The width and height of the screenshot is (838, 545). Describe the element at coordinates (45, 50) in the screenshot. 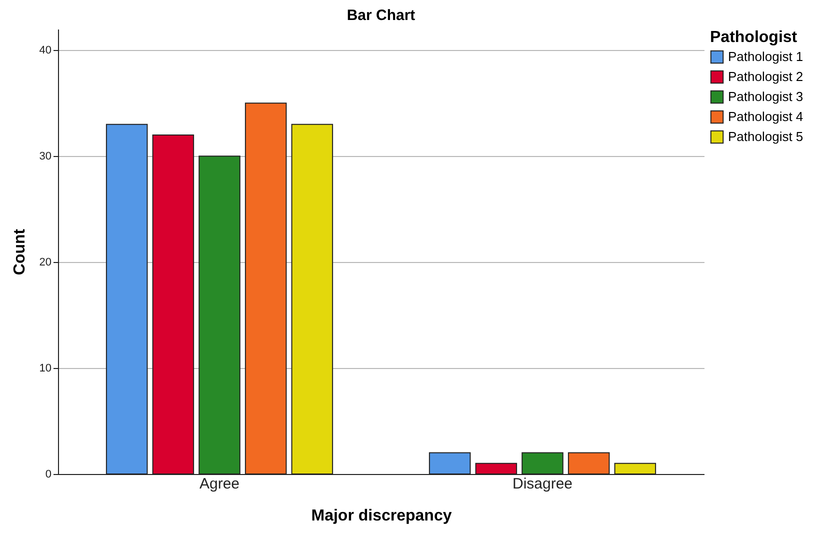

I see `y-tick-label: 40` at that location.